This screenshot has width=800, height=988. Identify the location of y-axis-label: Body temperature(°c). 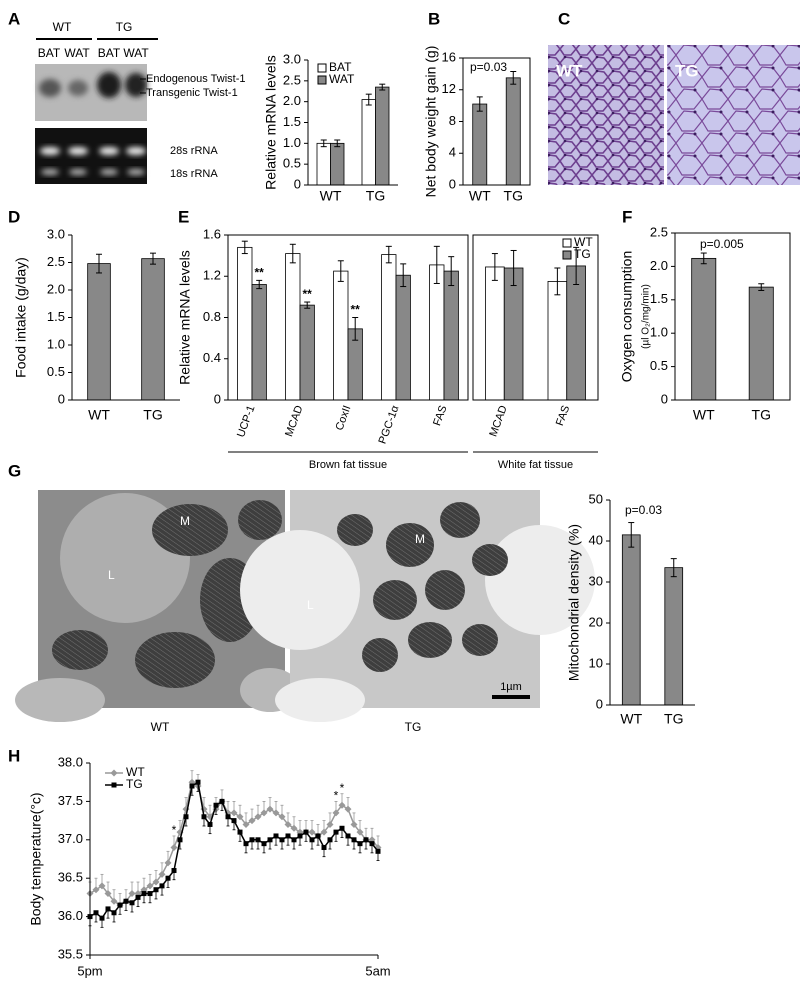
(36, 858).